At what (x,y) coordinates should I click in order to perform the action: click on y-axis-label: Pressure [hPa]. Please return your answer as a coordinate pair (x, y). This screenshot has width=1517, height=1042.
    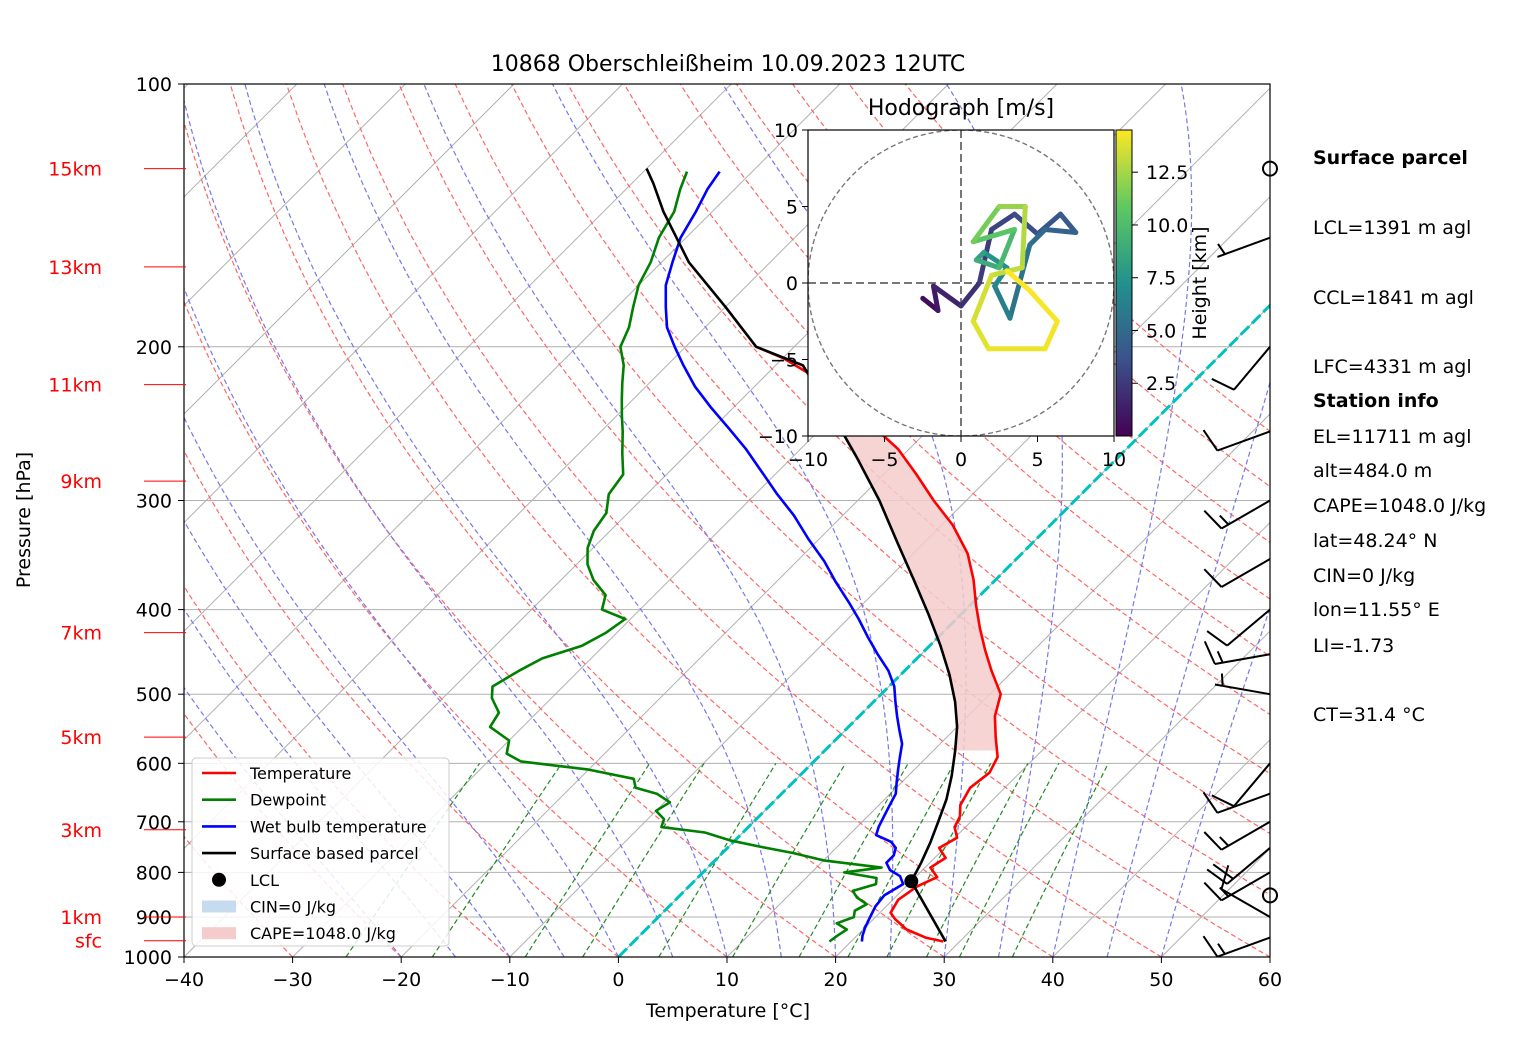
    Looking at the image, I should click on (24, 520).